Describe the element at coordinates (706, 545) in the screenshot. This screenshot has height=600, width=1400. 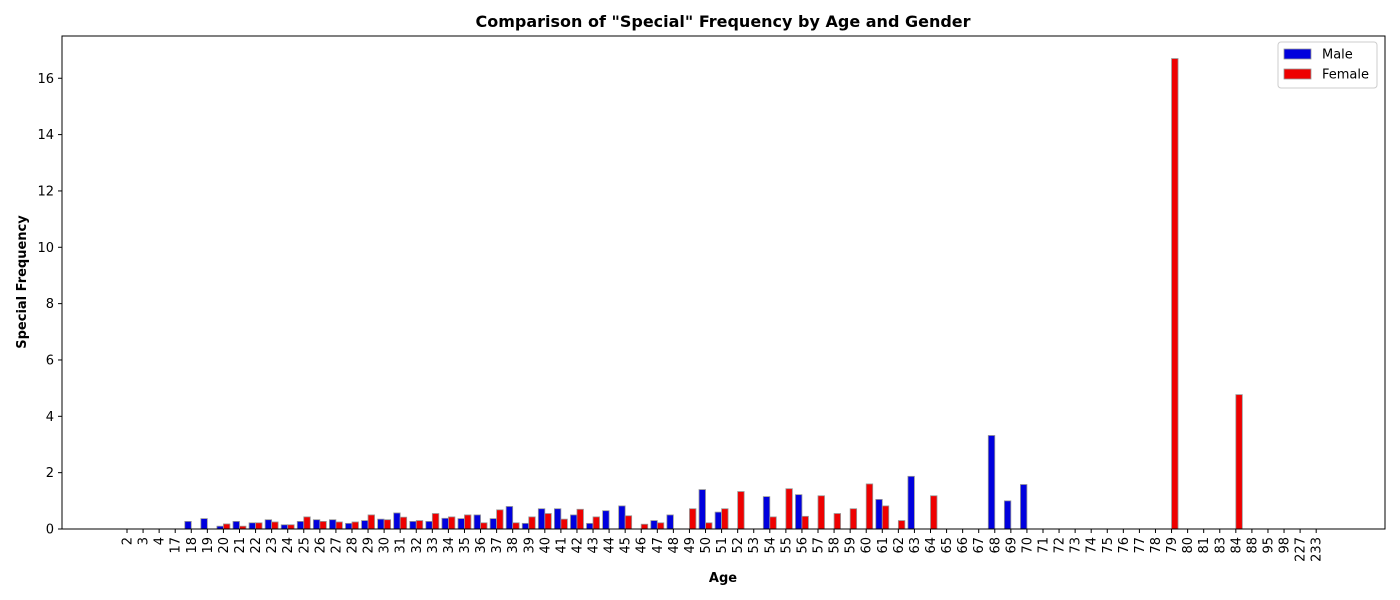
I see `x-tick-label: 50` at that location.